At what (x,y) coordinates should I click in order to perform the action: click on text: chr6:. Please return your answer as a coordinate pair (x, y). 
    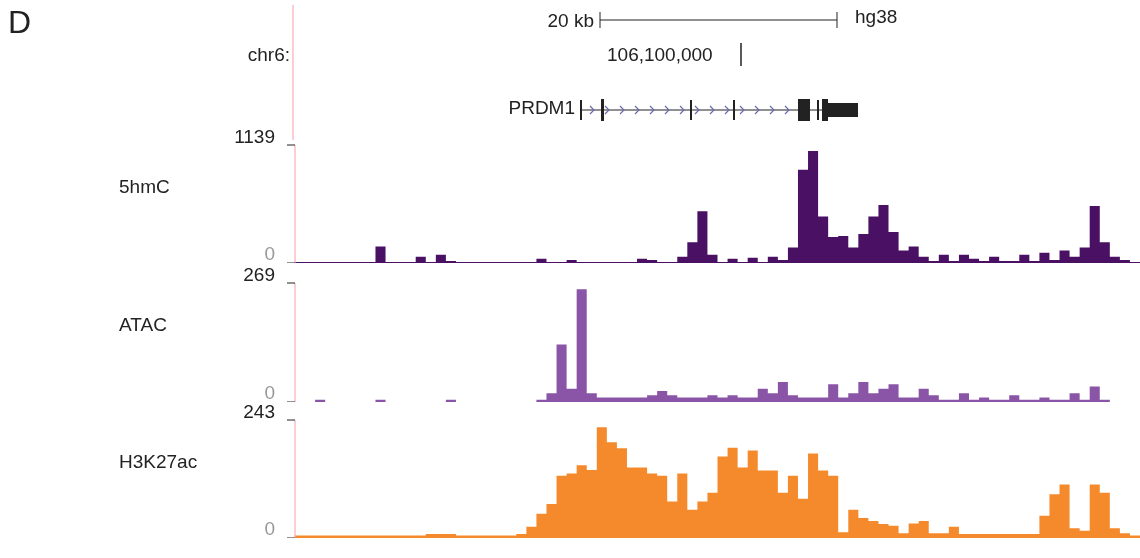
    Looking at the image, I should click on (268, 55).